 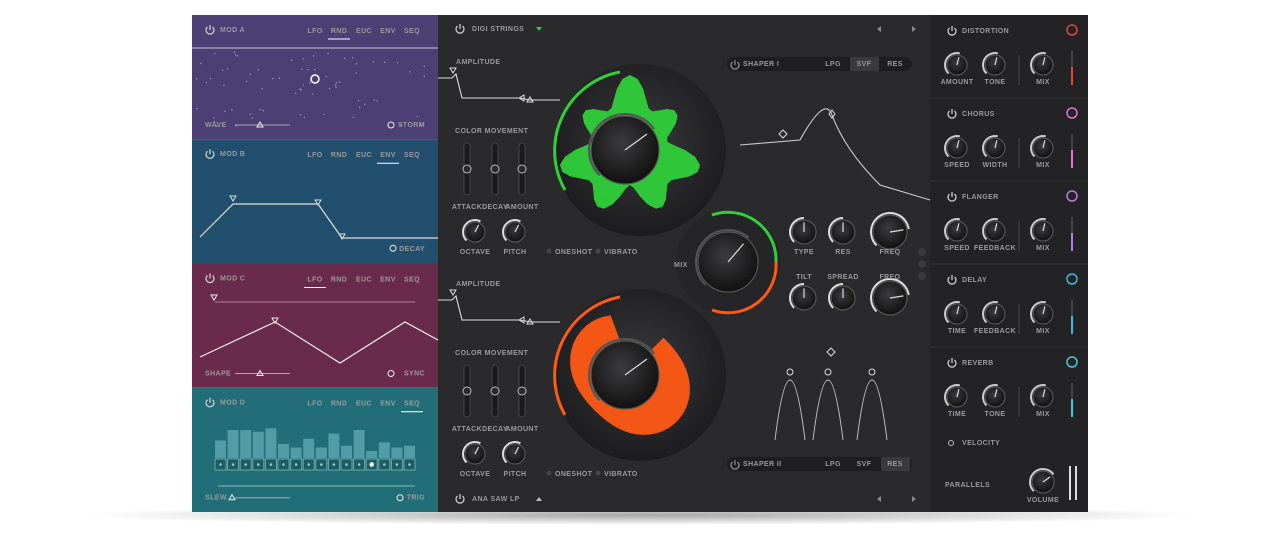 What do you see at coordinates (957, 414) in the screenshot?
I see `knob-label: TIME` at bounding box center [957, 414].